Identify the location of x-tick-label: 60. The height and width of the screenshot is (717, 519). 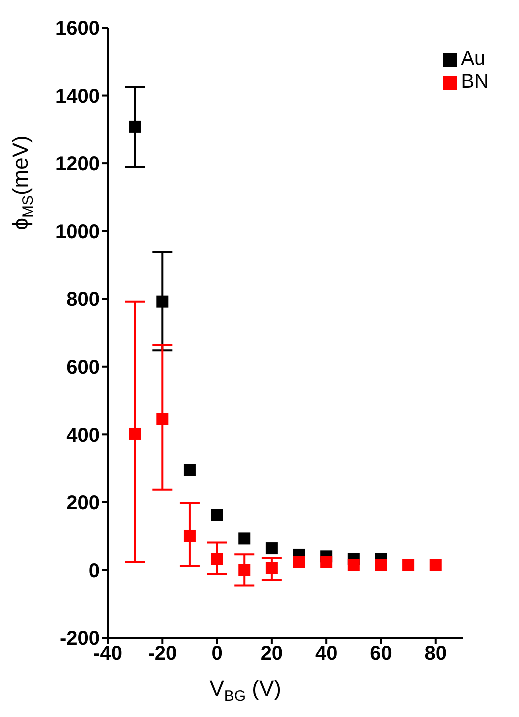
(381, 654).